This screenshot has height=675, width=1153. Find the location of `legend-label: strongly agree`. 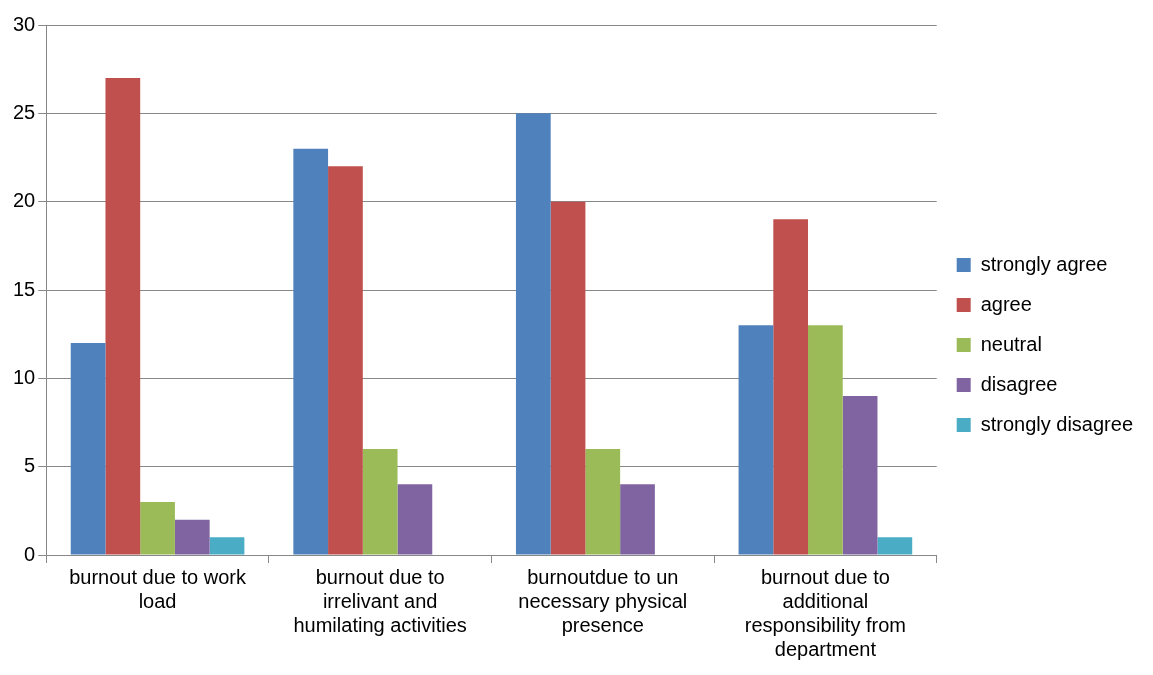

legend-label: strongly agree is located at coordinates (1044, 263).